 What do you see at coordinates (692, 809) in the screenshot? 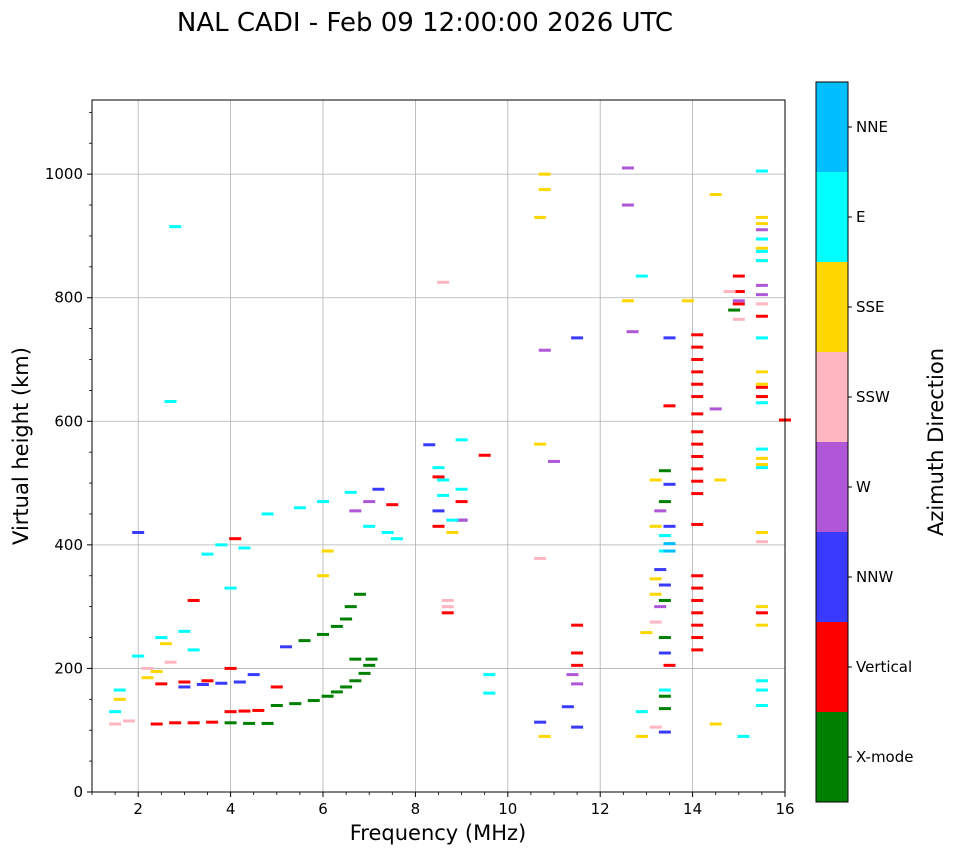
I see `x-tick-label: 14` at bounding box center [692, 809].